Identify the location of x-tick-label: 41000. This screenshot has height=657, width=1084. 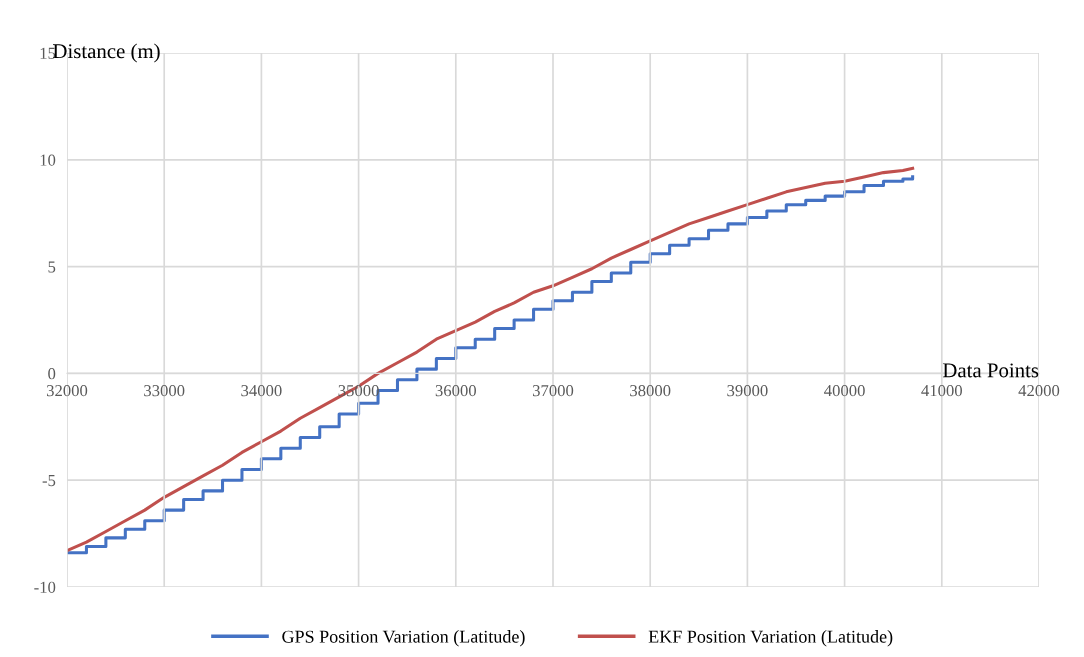
(941, 390).